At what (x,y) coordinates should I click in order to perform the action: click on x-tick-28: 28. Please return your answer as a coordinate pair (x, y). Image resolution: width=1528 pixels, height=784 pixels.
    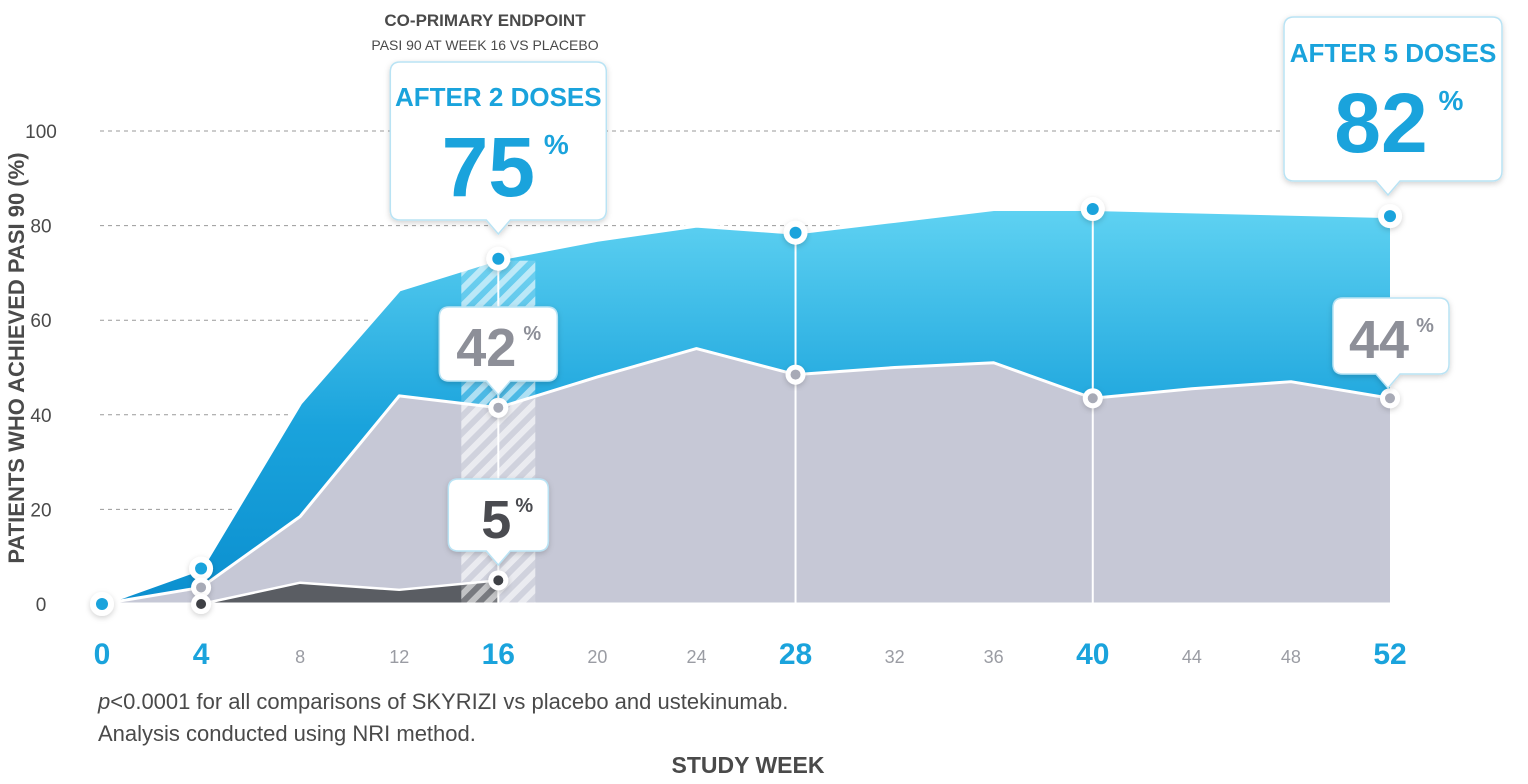
    Looking at the image, I should click on (795, 654).